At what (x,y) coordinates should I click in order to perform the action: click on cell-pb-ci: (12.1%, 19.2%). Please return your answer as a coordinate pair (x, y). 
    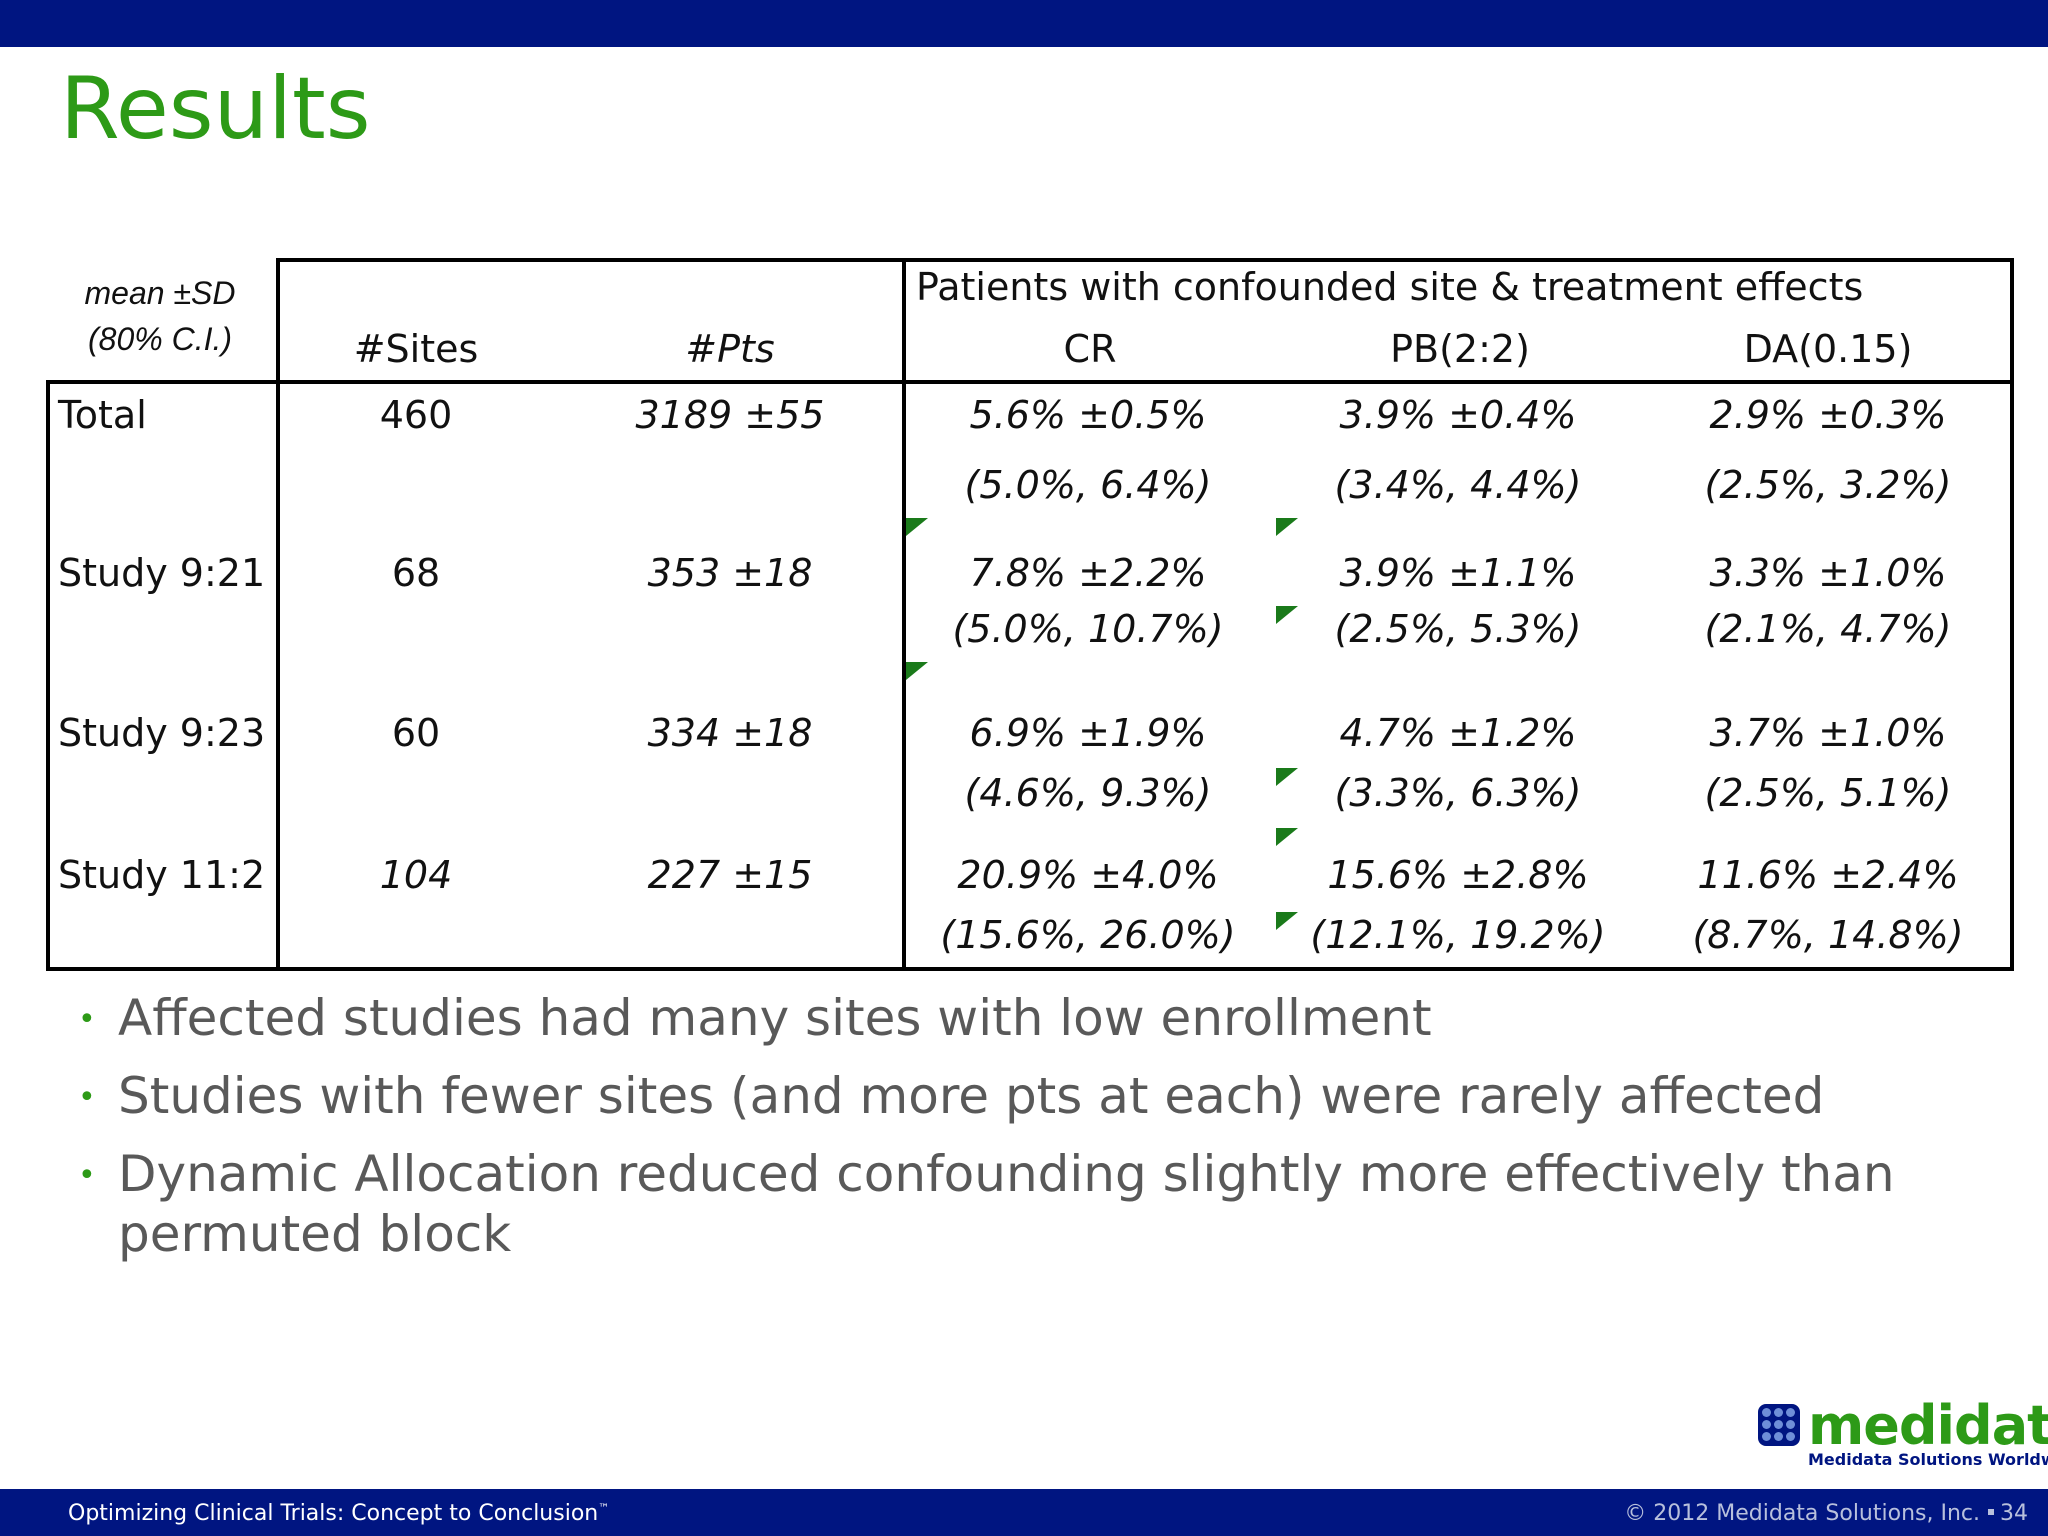
    Looking at the image, I should click on (1458, 935).